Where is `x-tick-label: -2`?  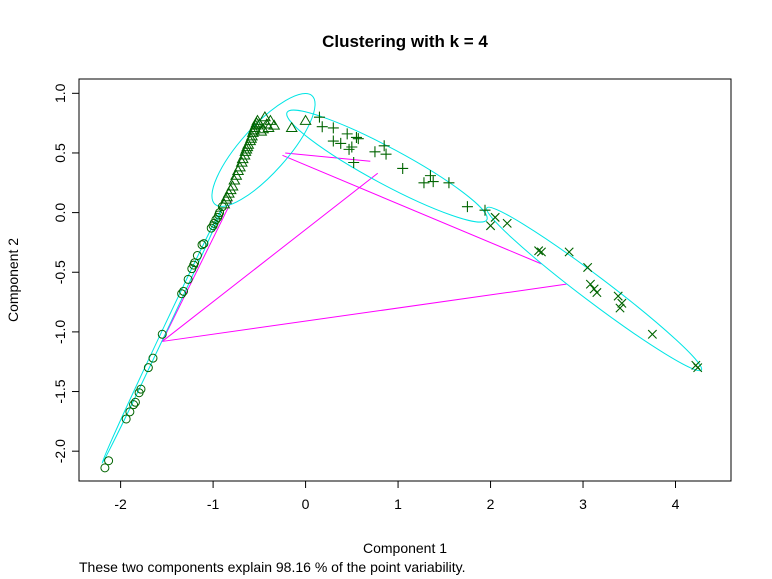 x-tick-label: -2 is located at coordinates (120, 504).